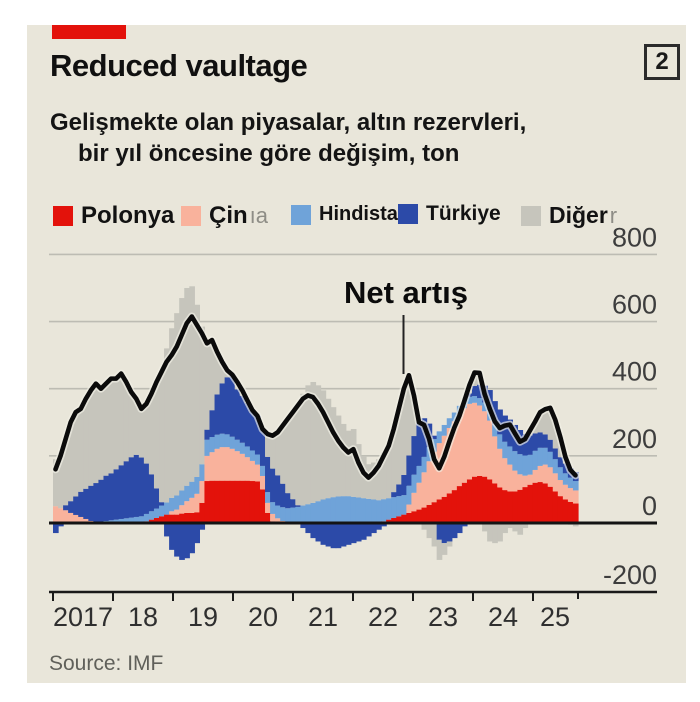  I want to click on index-badge-number: 2, so click(662, 61).